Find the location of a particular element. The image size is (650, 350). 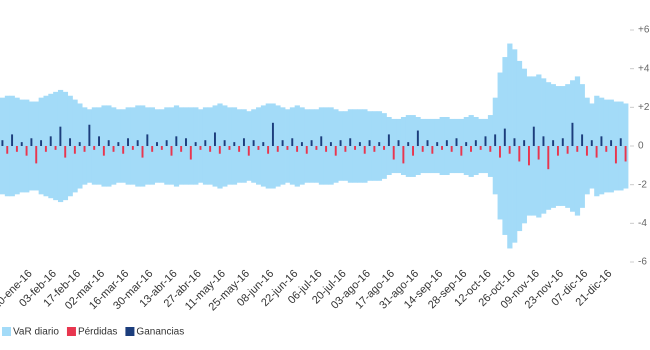

legend-label: Pérdidas is located at coordinates (97, 332).